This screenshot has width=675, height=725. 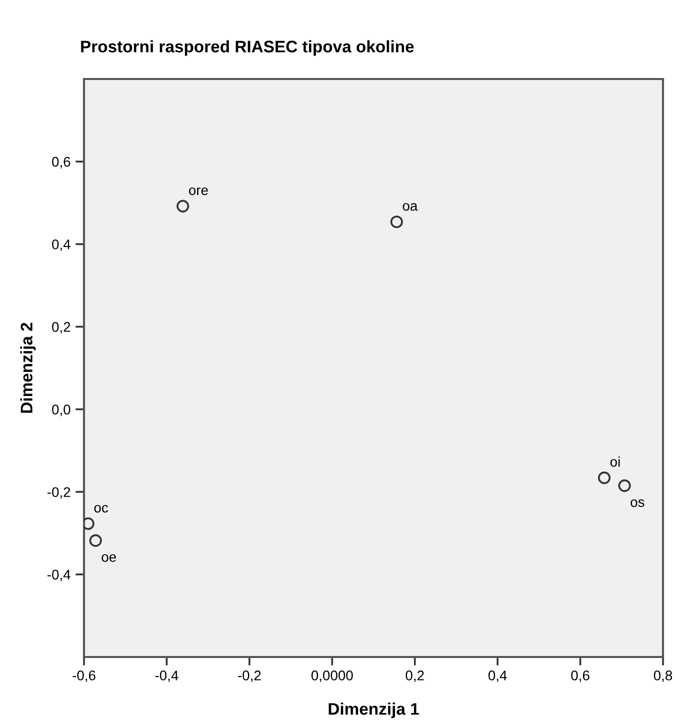 What do you see at coordinates (198, 191) in the screenshot?
I see `annotation: ore` at bounding box center [198, 191].